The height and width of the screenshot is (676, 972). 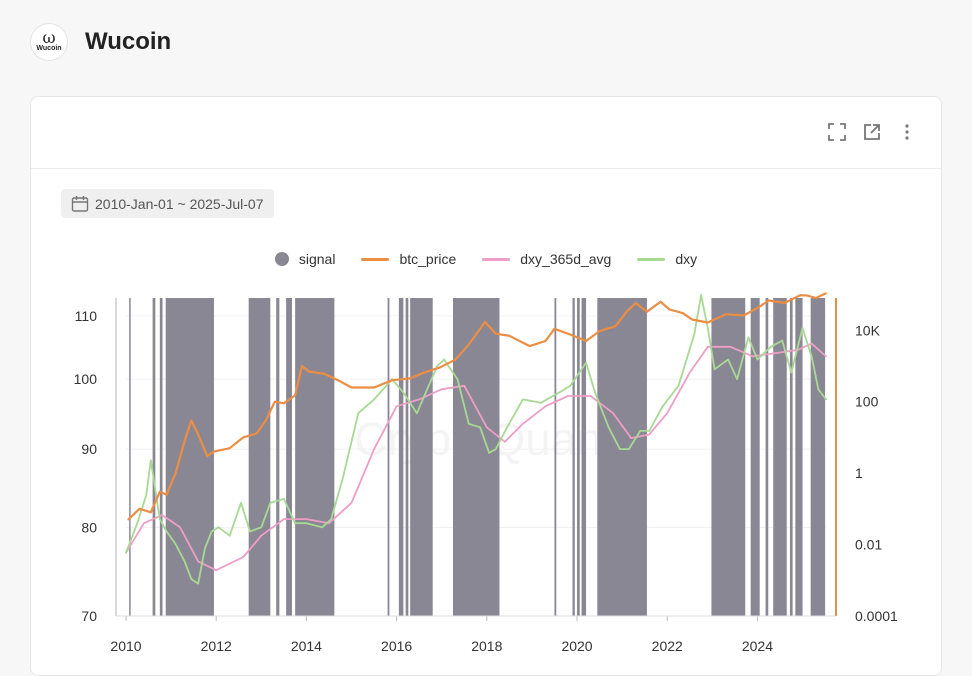 I want to click on calendar-icon, so click(x=80, y=203).